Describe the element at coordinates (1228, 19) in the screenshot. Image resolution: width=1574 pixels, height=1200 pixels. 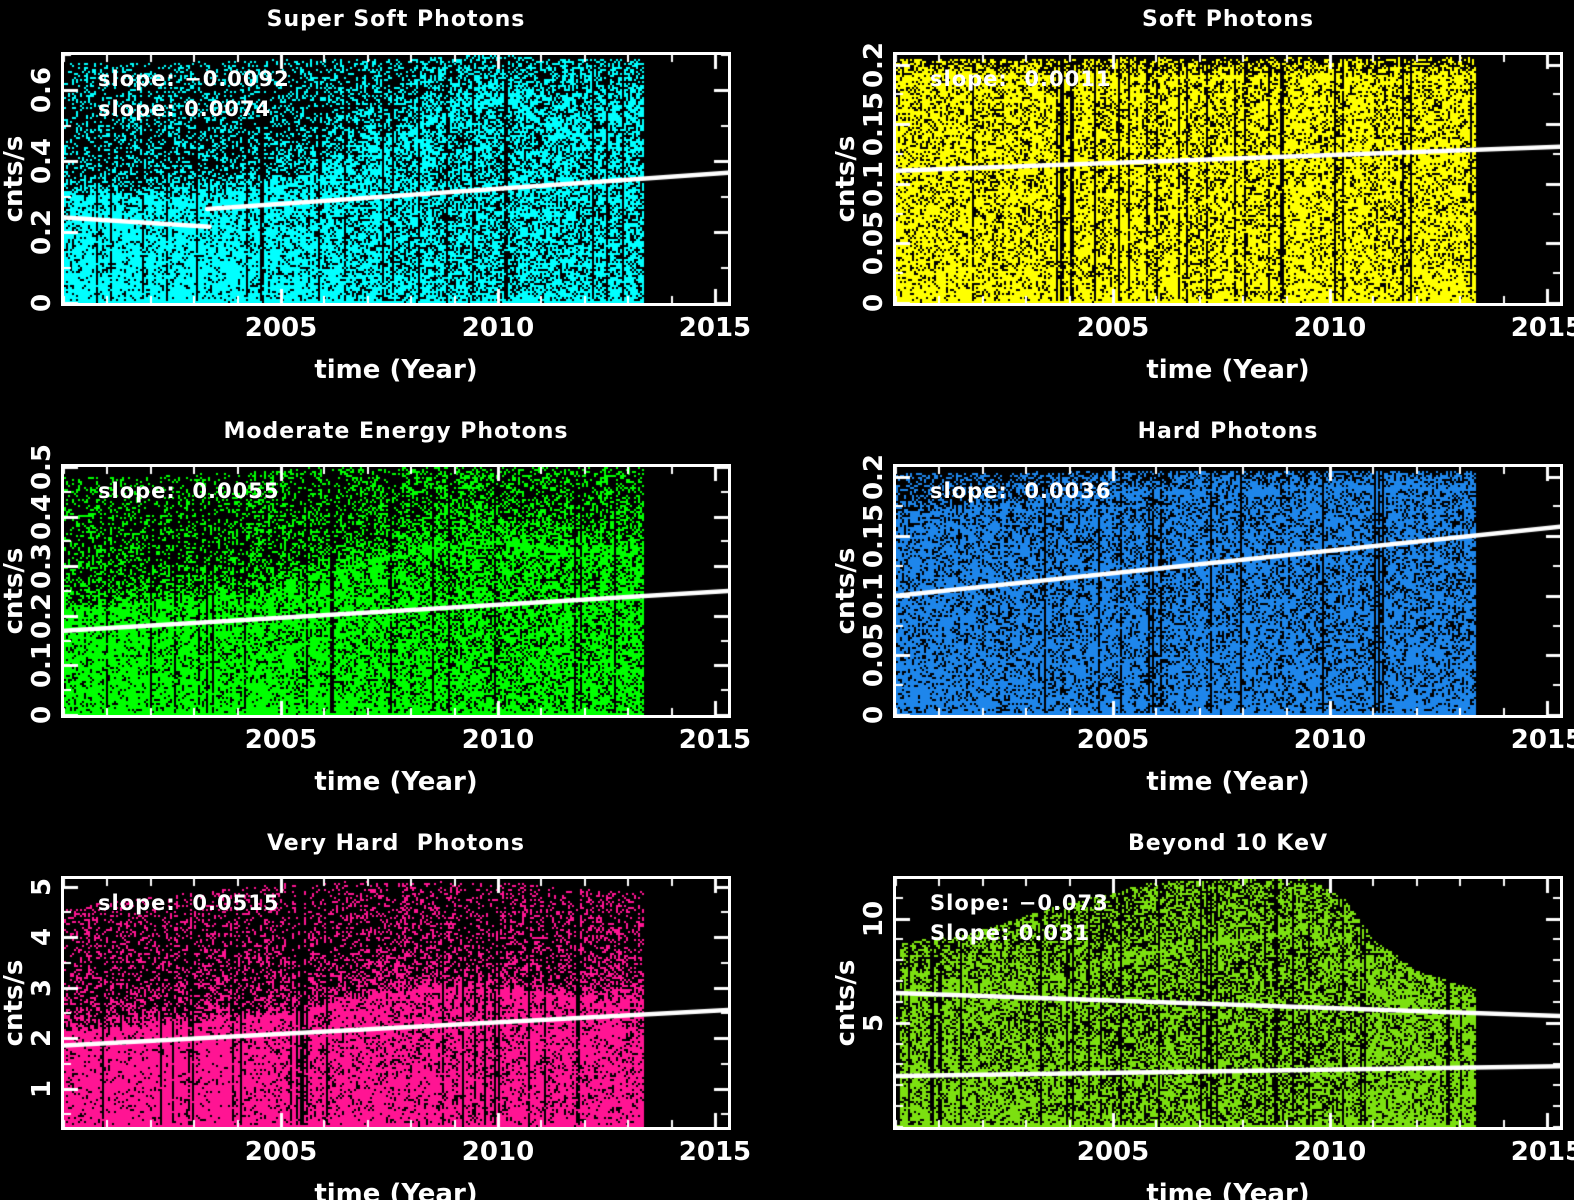
I see `panel-title: Soft Photons` at that location.